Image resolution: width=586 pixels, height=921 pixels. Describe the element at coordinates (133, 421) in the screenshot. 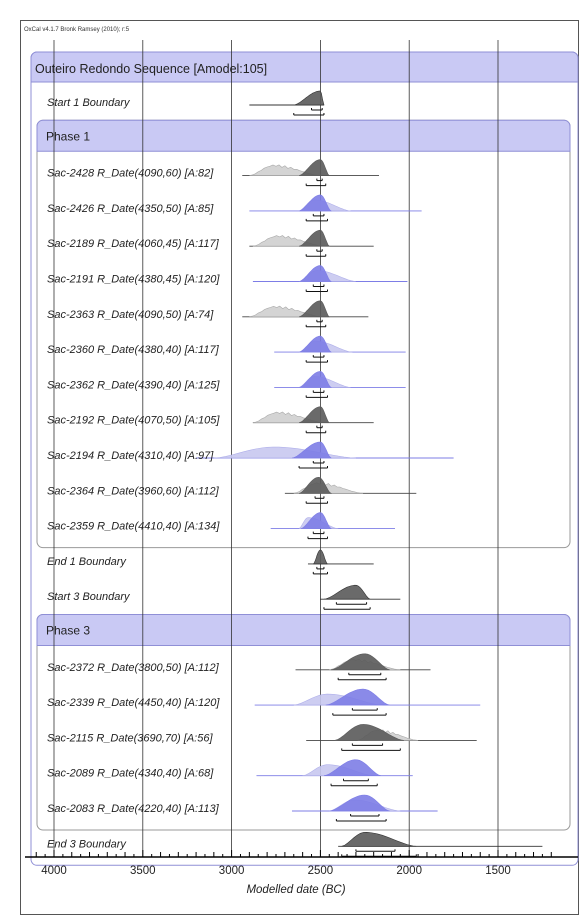

I see `date-label: Sac-2192 R_Date(4070,50) [A:105]` at that location.